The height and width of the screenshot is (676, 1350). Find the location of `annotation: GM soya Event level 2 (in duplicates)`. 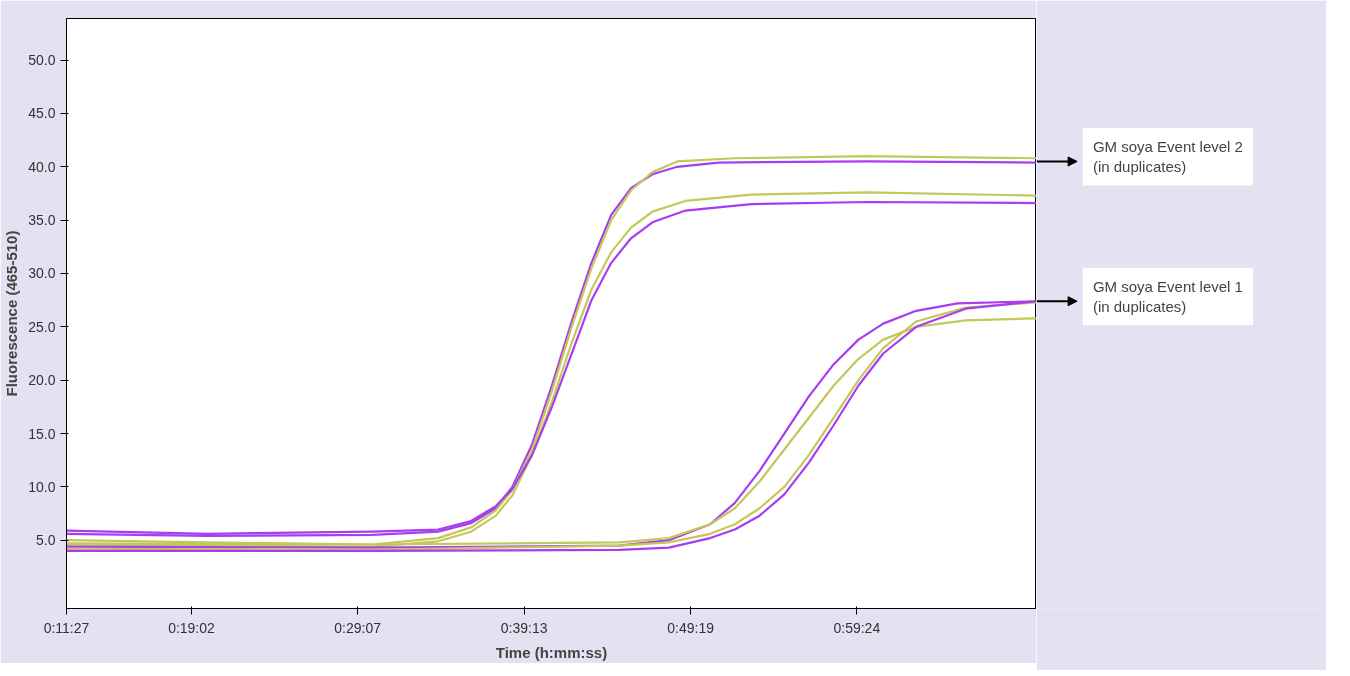

annotation: GM soya Event level 2 (in duplicates) is located at coordinates (1167, 157).